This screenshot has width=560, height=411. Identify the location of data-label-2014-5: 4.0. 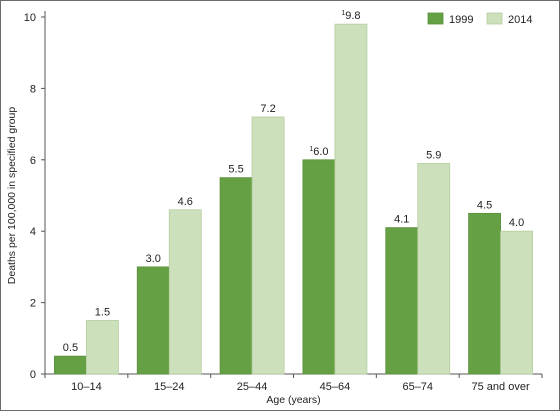
(516, 223).